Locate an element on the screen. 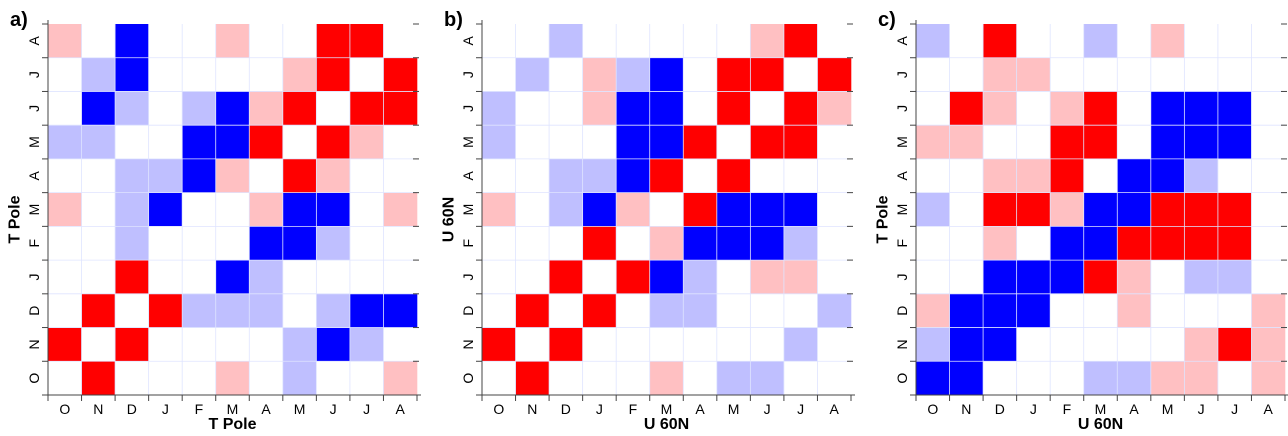 This screenshot has height=436, width=1288. y-tick-label: J is located at coordinates (468, 276).